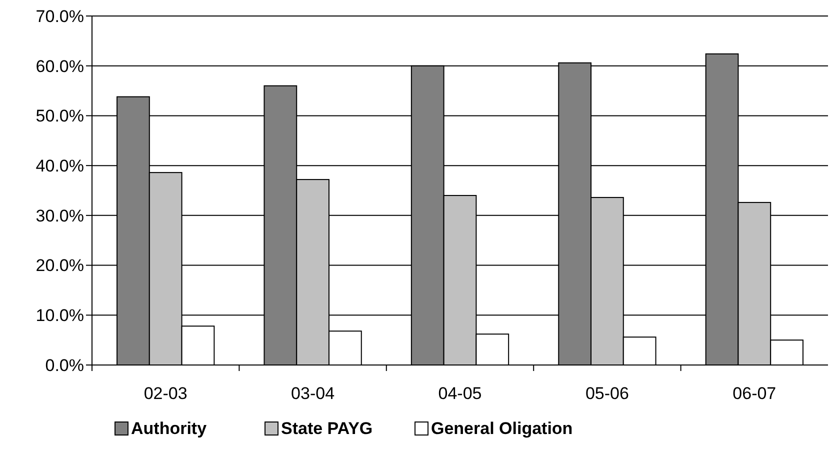 The width and height of the screenshot is (832, 472). What do you see at coordinates (166, 393) in the screenshot?
I see `x-tick-label: 02-03` at bounding box center [166, 393].